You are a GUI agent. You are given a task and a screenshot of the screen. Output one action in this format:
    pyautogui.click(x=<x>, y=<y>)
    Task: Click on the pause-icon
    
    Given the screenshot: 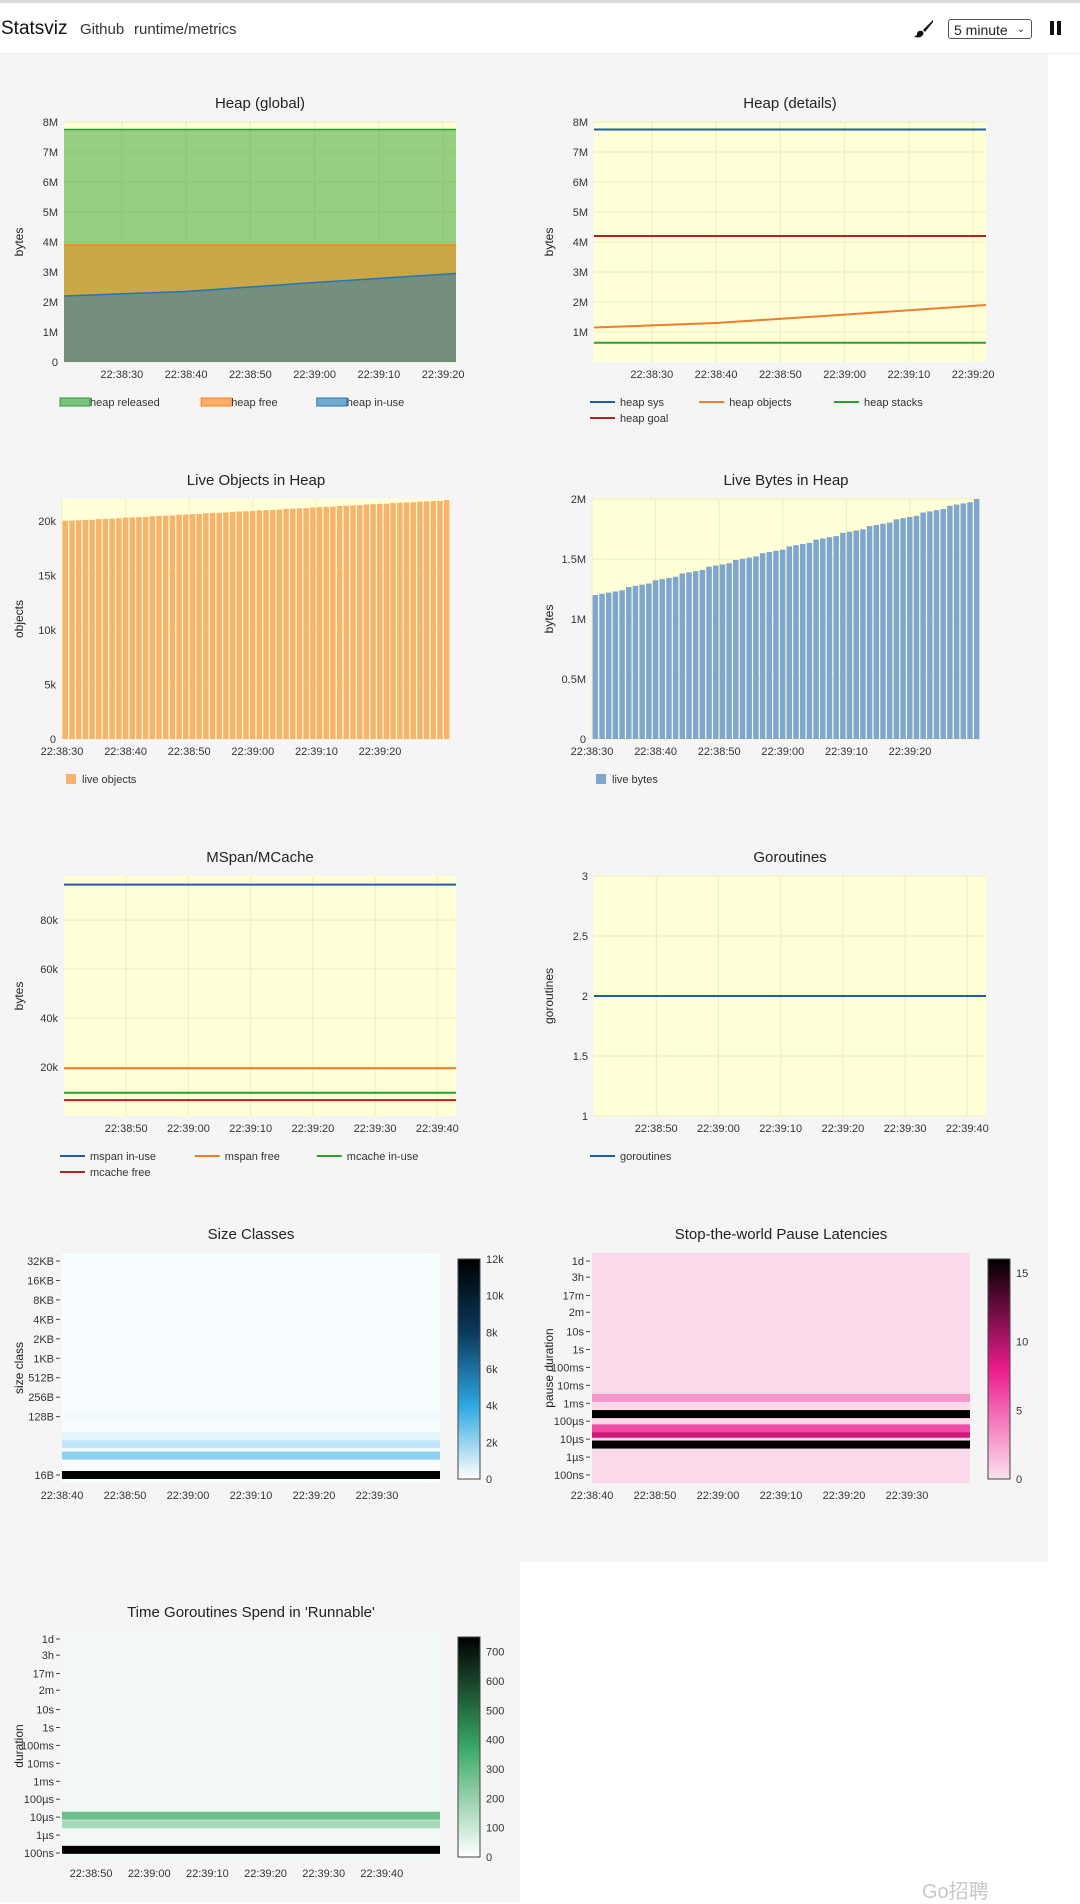 What is the action you would take?
    pyautogui.click(x=1056, y=28)
    